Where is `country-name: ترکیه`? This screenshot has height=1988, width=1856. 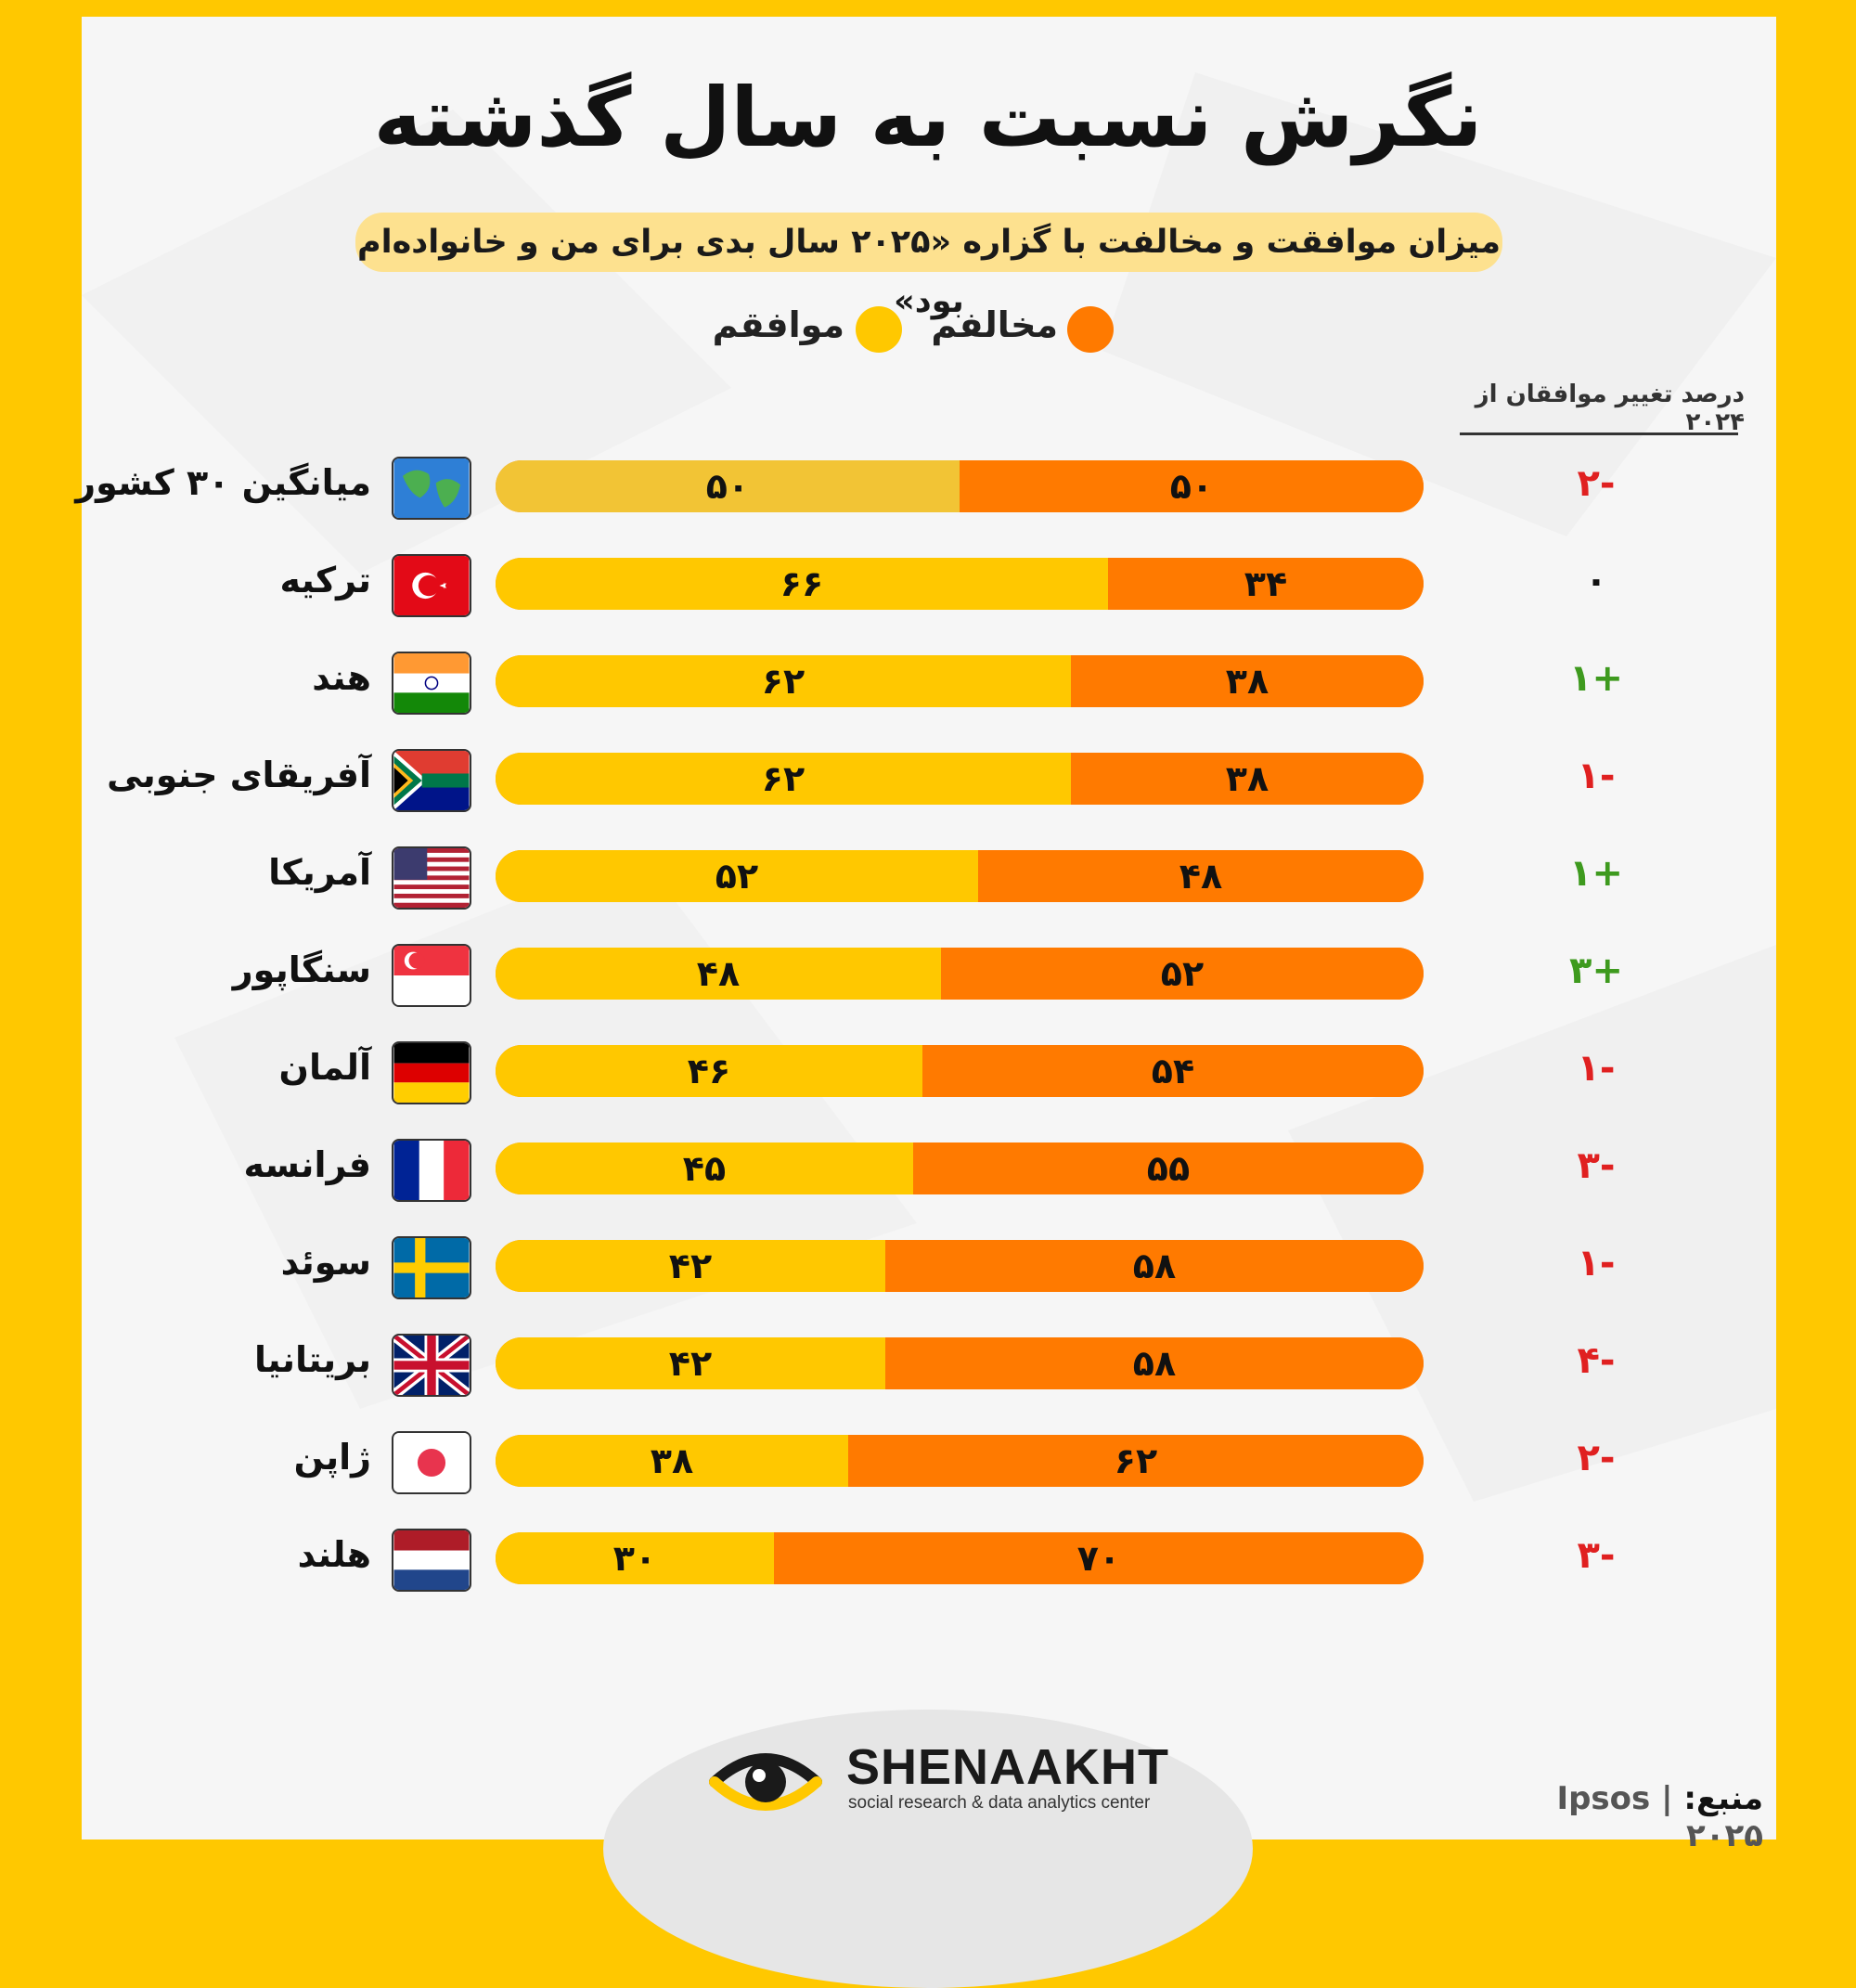
country-name: ترکیه is located at coordinates (325, 580).